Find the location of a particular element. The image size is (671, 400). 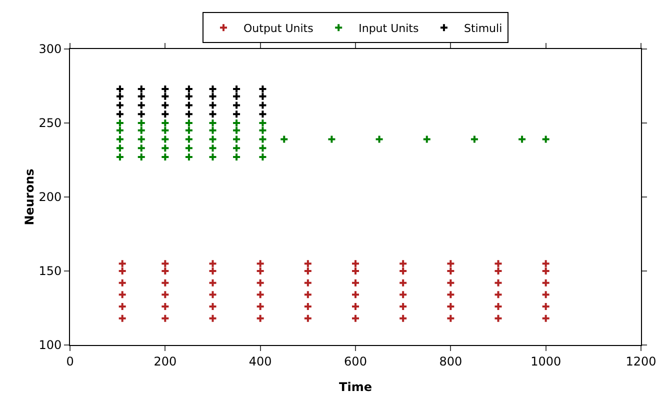

x-tick-label: 1200 is located at coordinates (641, 361).